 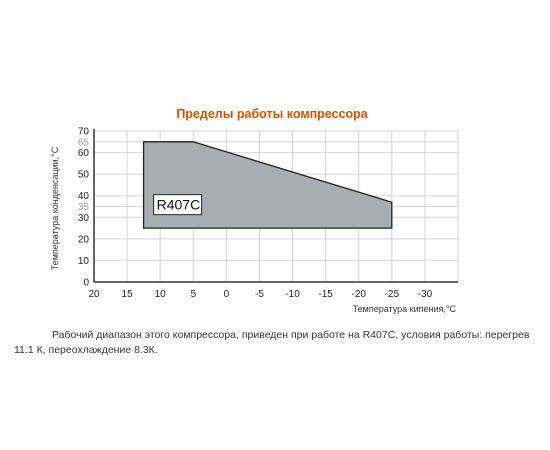 I want to click on x-tick-label: 10, so click(x=161, y=294).